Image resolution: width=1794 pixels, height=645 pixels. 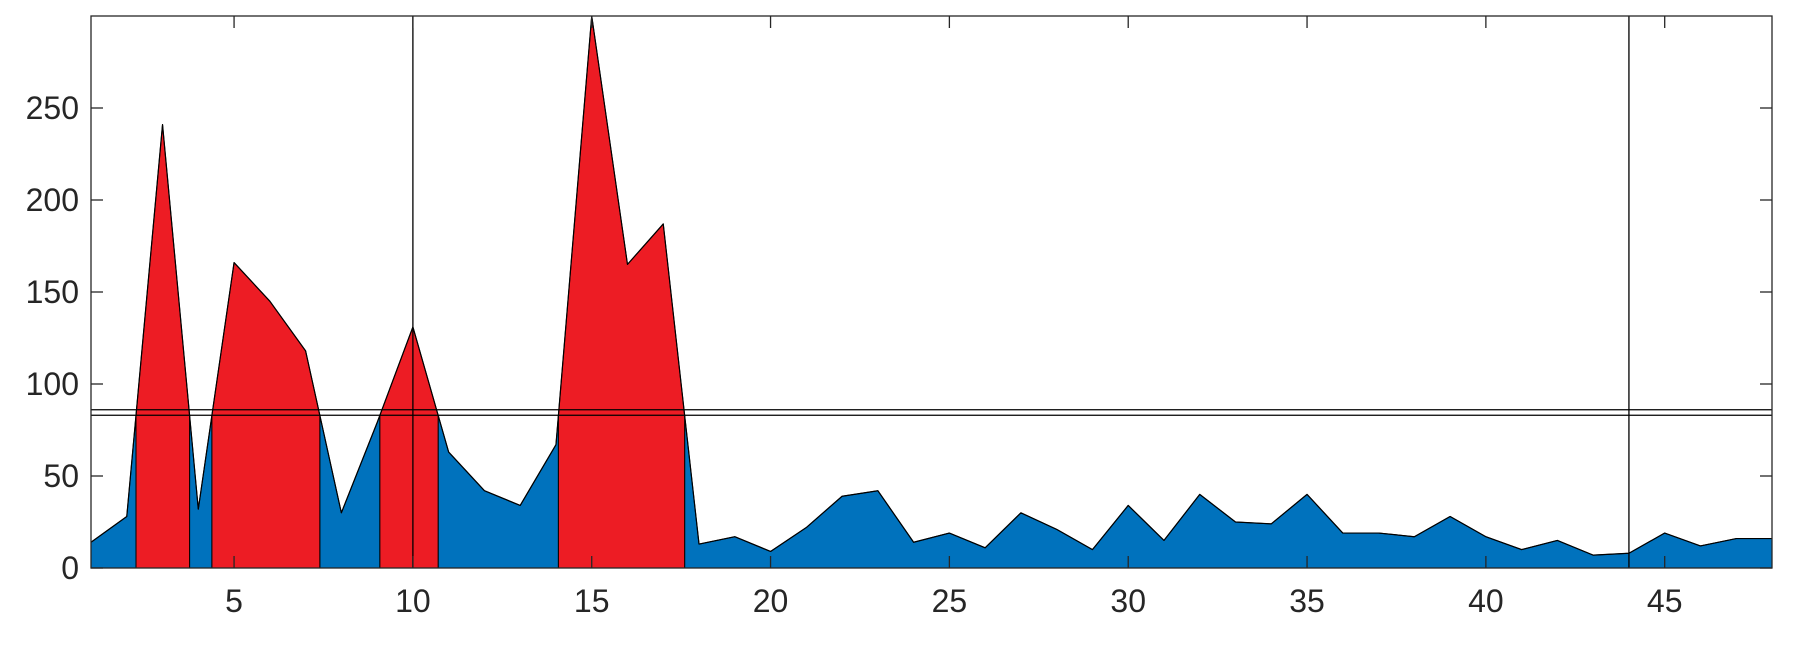 I want to click on x-tick-label: 15, so click(x=592, y=601).